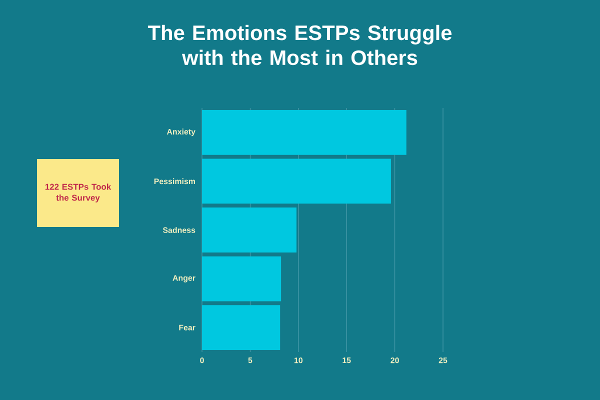 The height and width of the screenshot is (400, 600). What do you see at coordinates (78, 193) in the screenshot?
I see `text: 122 ESTPs Took the Survey` at bounding box center [78, 193].